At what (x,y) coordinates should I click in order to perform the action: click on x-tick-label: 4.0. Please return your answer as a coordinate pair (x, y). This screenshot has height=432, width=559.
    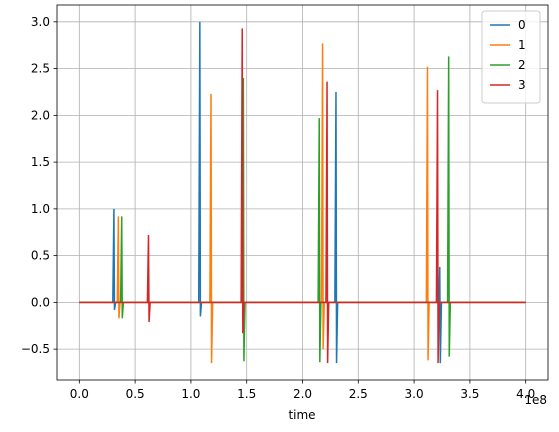
    Looking at the image, I should click on (525, 394).